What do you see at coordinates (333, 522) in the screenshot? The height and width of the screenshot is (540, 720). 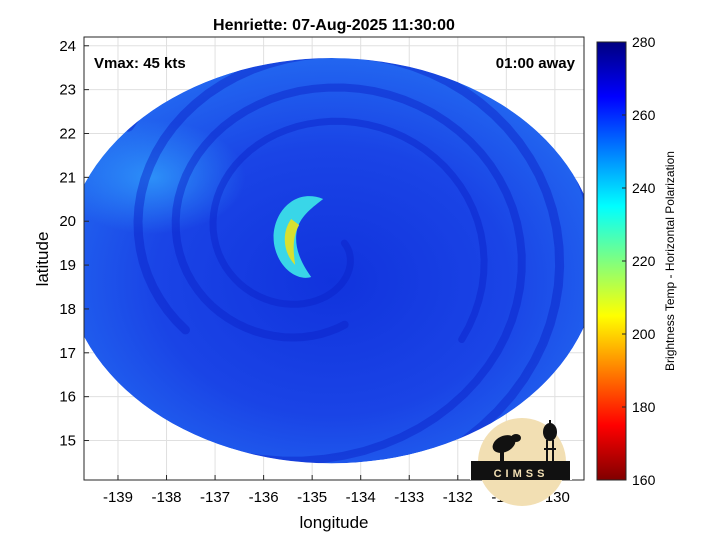 I see `x-axis-label: longitude` at bounding box center [333, 522].